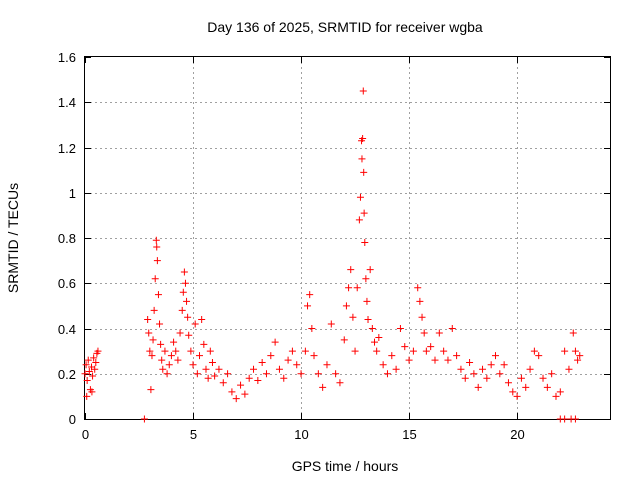 Image resolution: width=640 pixels, height=480 pixels. I want to click on y-tick-label: 0.6, so click(67, 283).